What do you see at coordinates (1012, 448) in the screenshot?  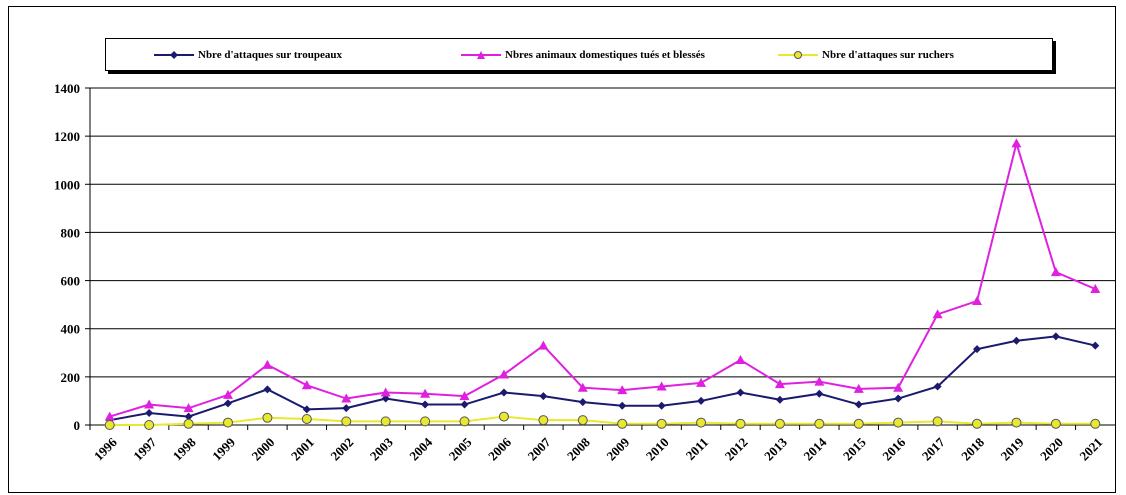 I see `x-tick-label: 2019` at bounding box center [1012, 448].